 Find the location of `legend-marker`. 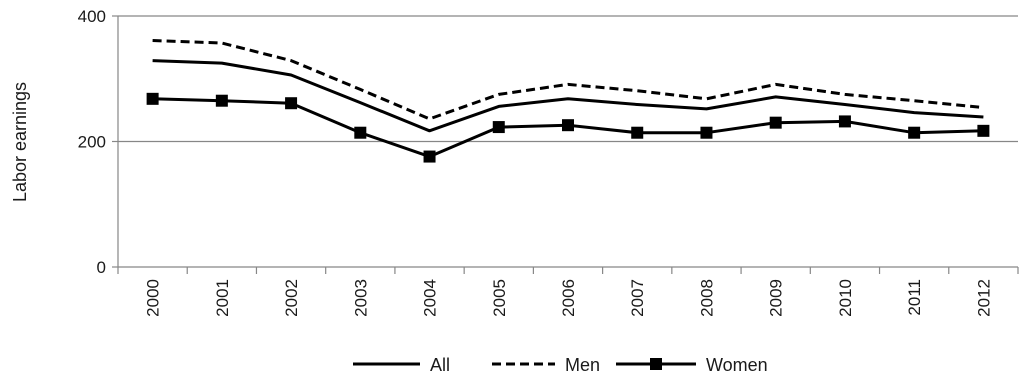

legend-marker is located at coordinates (656, 364).